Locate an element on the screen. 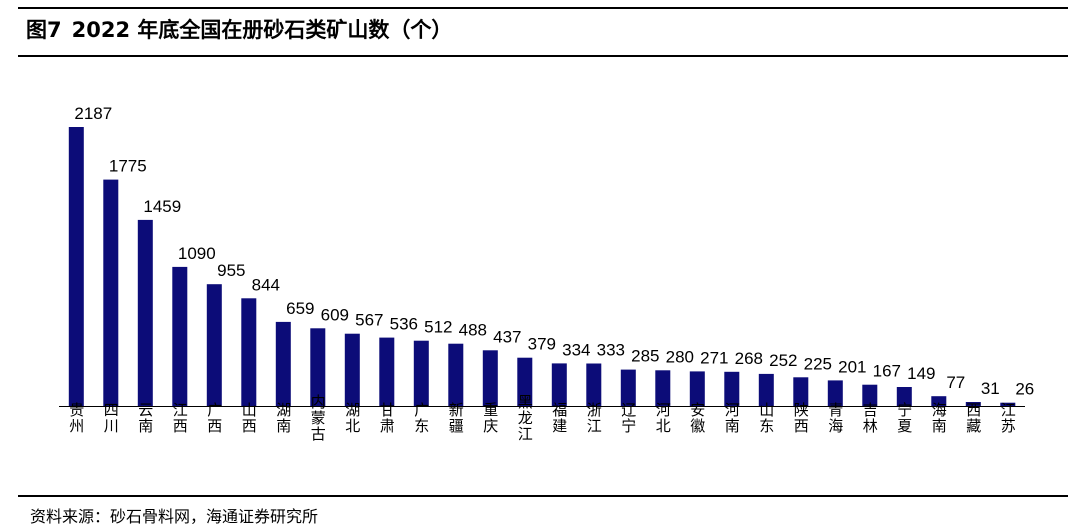 This screenshot has width=1080, height=531. category-label: 湖南 is located at coordinates (283, 418).